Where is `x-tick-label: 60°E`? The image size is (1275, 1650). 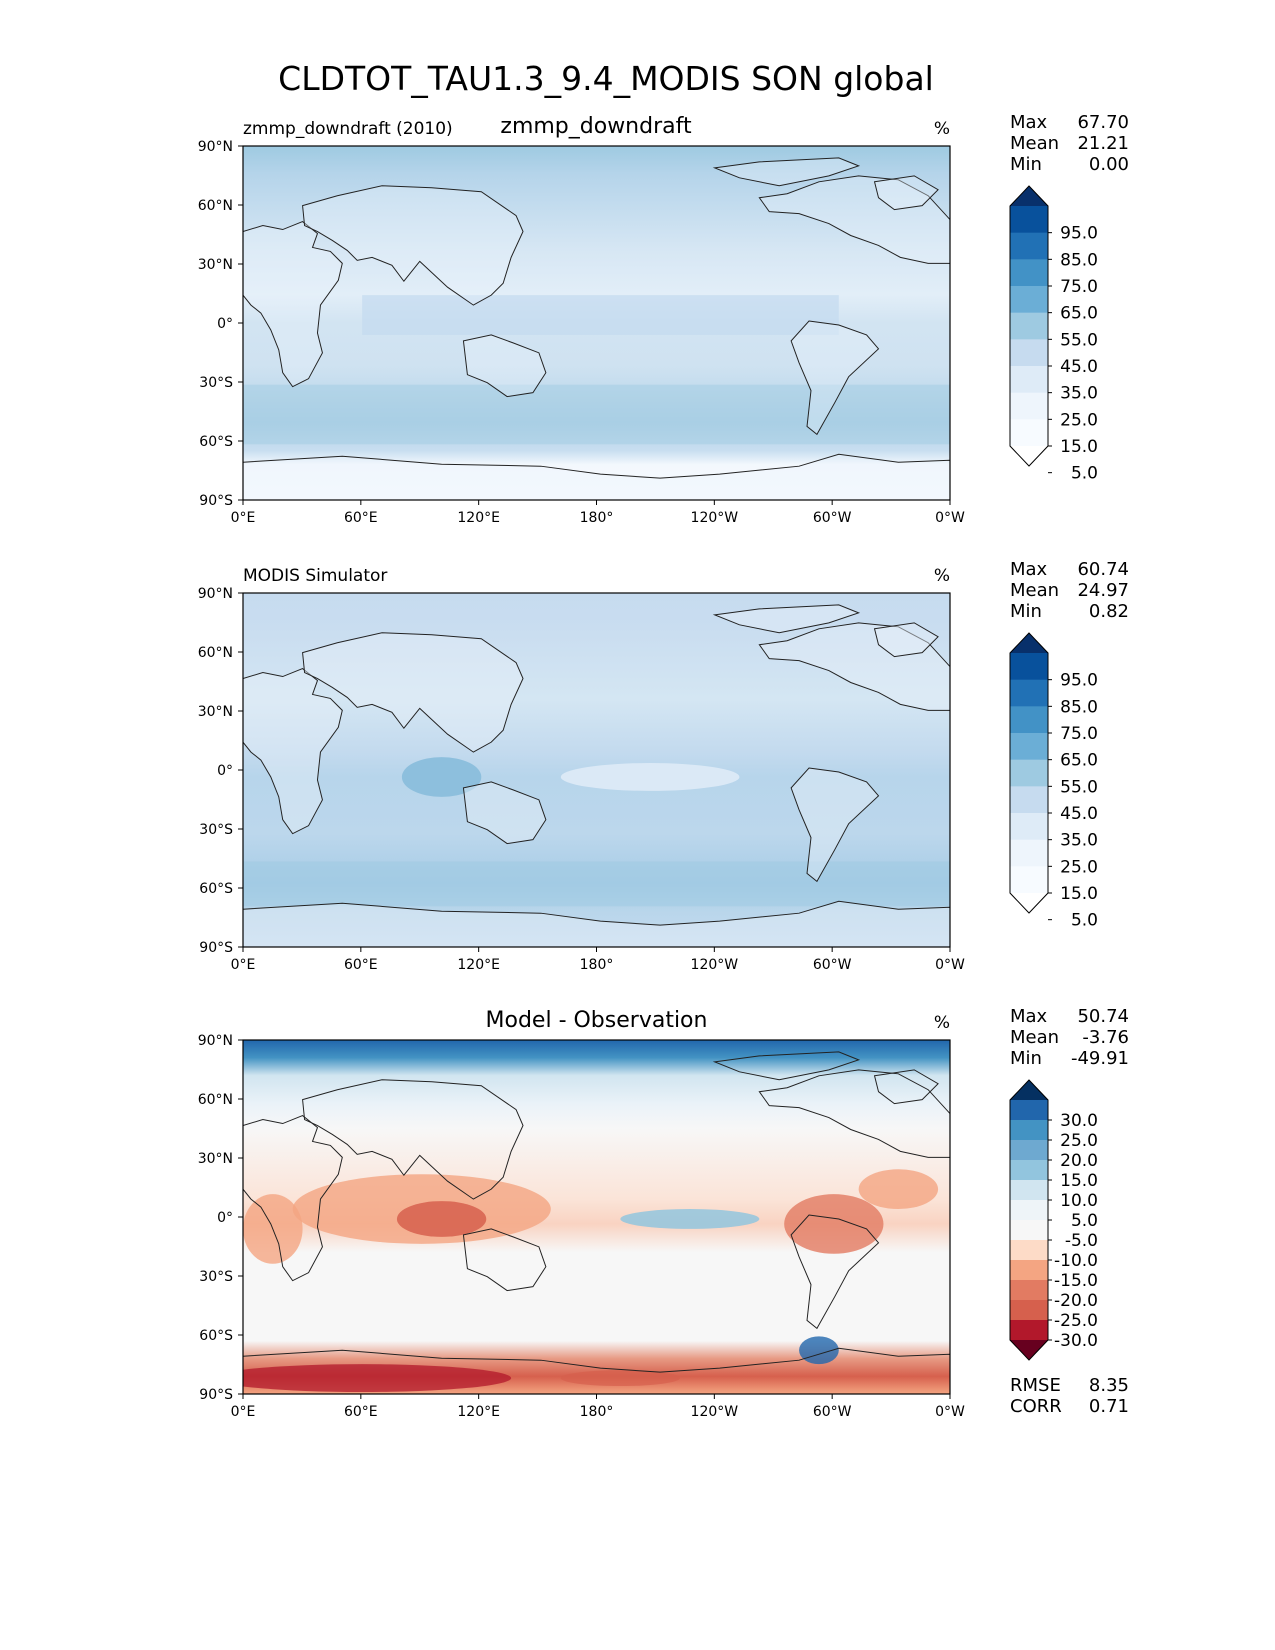 x-tick-label: 60°E is located at coordinates (361, 518).